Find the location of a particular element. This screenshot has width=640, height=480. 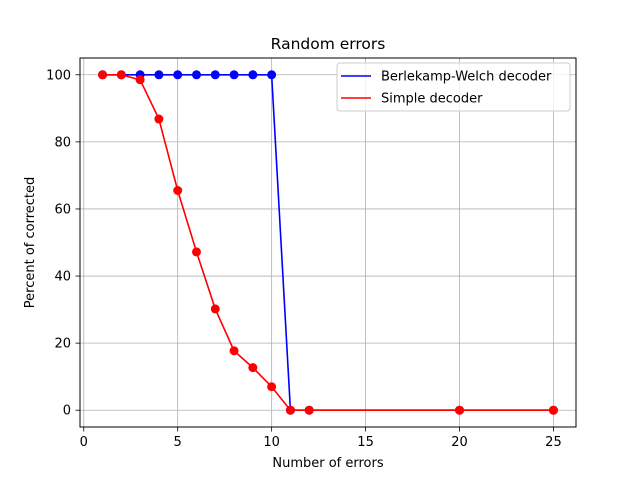

x-tick-label: 15 is located at coordinates (365, 442).